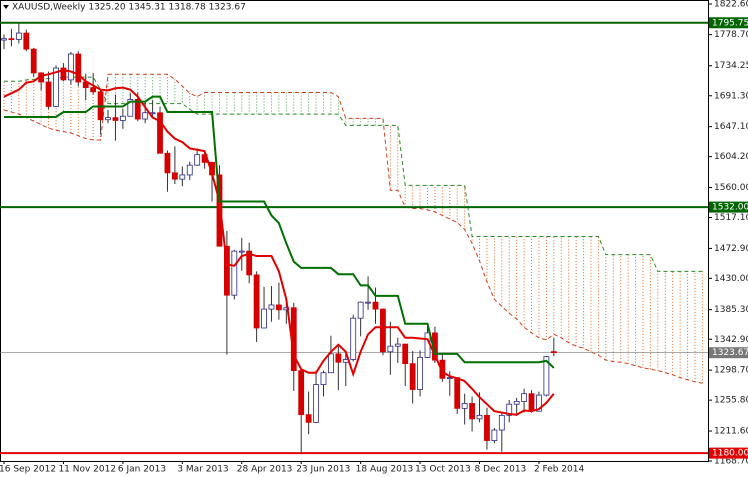  Describe the element at coordinates (731, 188) in the screenshot. I see `y-tick-label: 1560.00` at that location.